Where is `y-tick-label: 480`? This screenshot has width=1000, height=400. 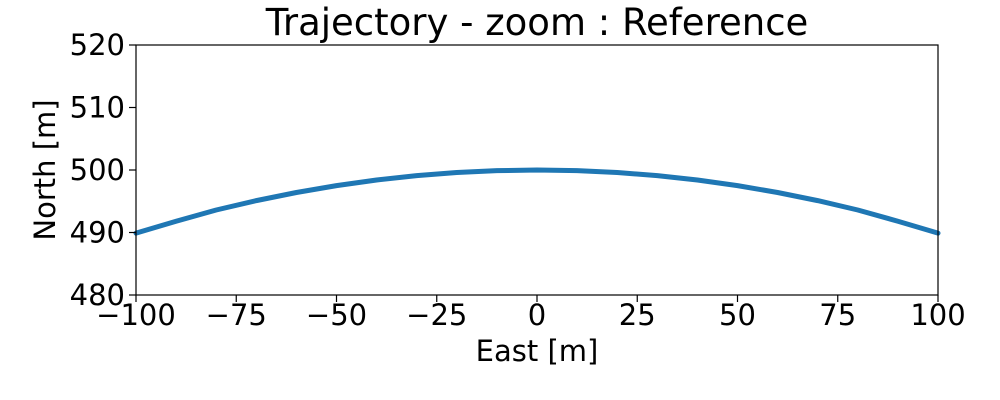
y-tick-label: 480 is located at coordinates (97, 295).